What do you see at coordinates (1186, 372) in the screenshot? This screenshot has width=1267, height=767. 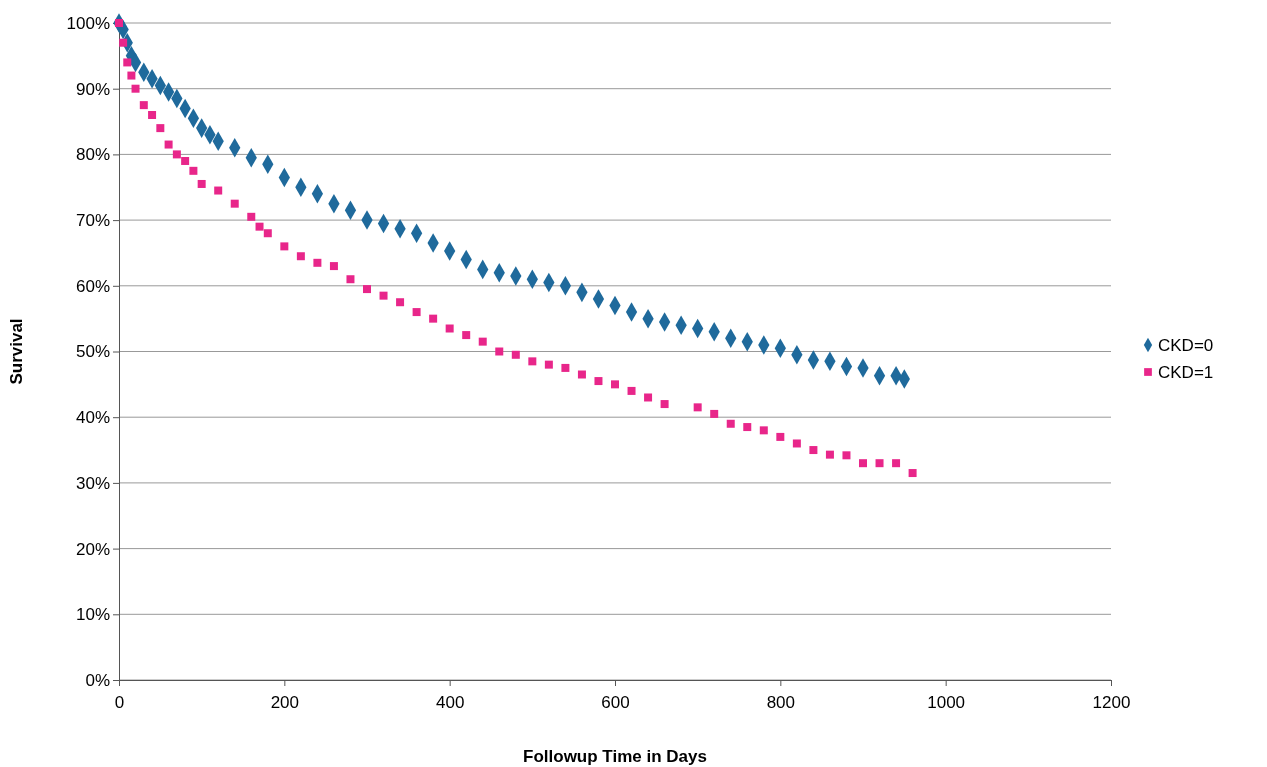 I see `legend-label: CKD=1` at bounding box center [1186, 372].